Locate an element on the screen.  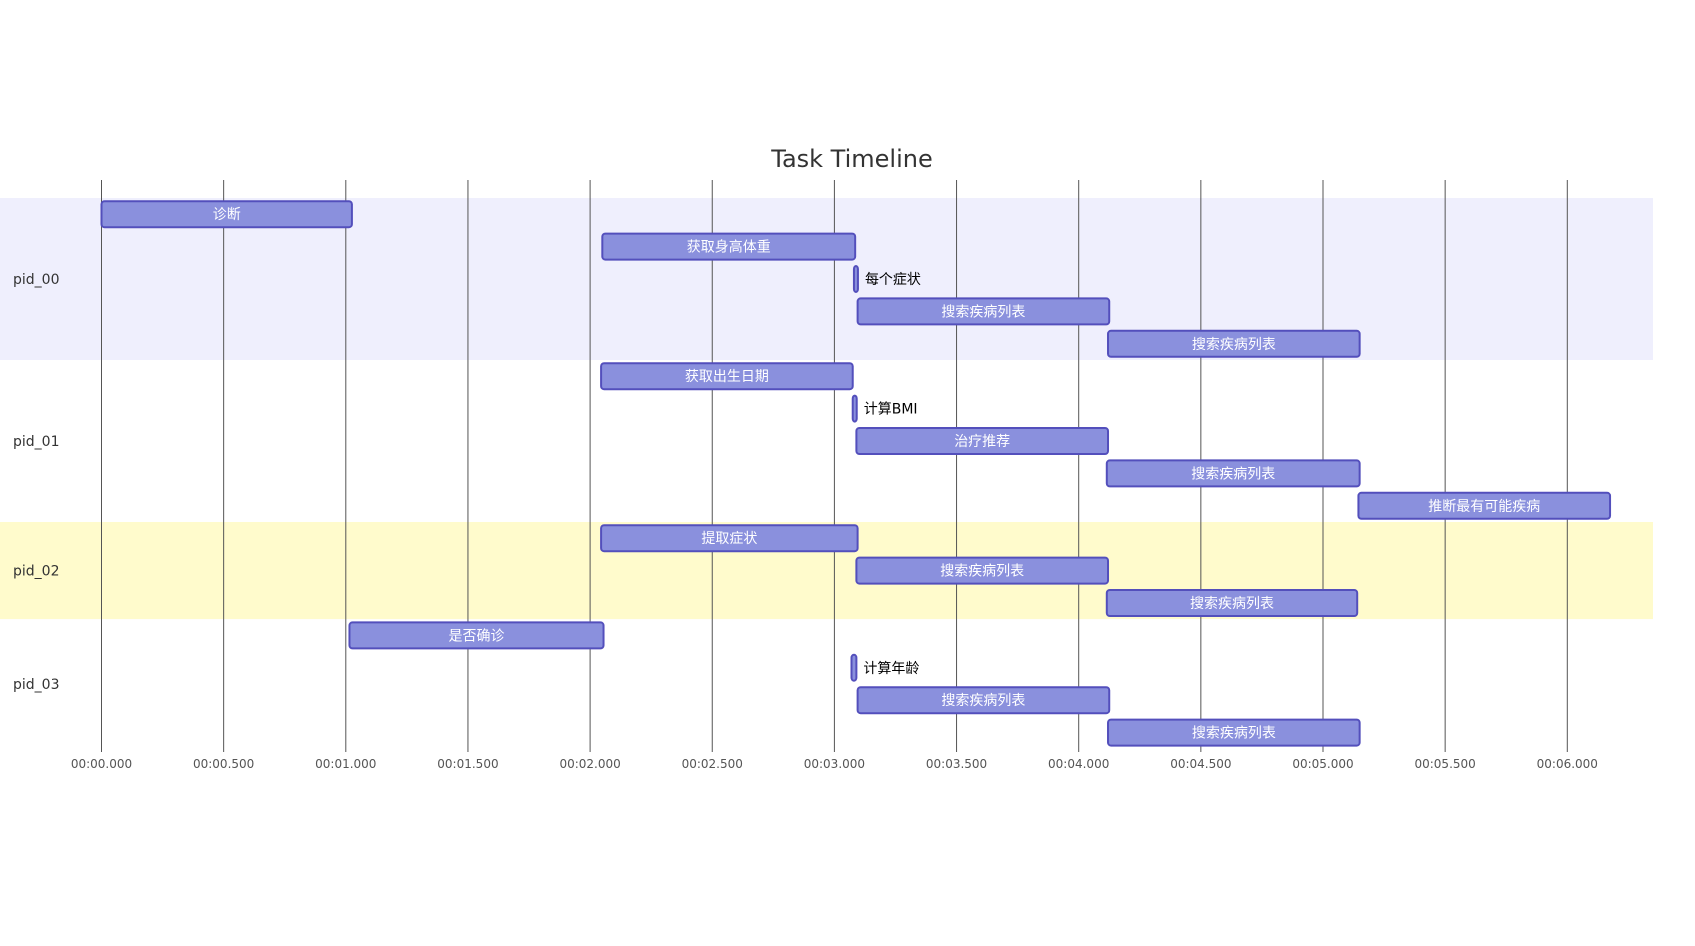
task-label: 是否确诊 is located at coordinates (477, 636).